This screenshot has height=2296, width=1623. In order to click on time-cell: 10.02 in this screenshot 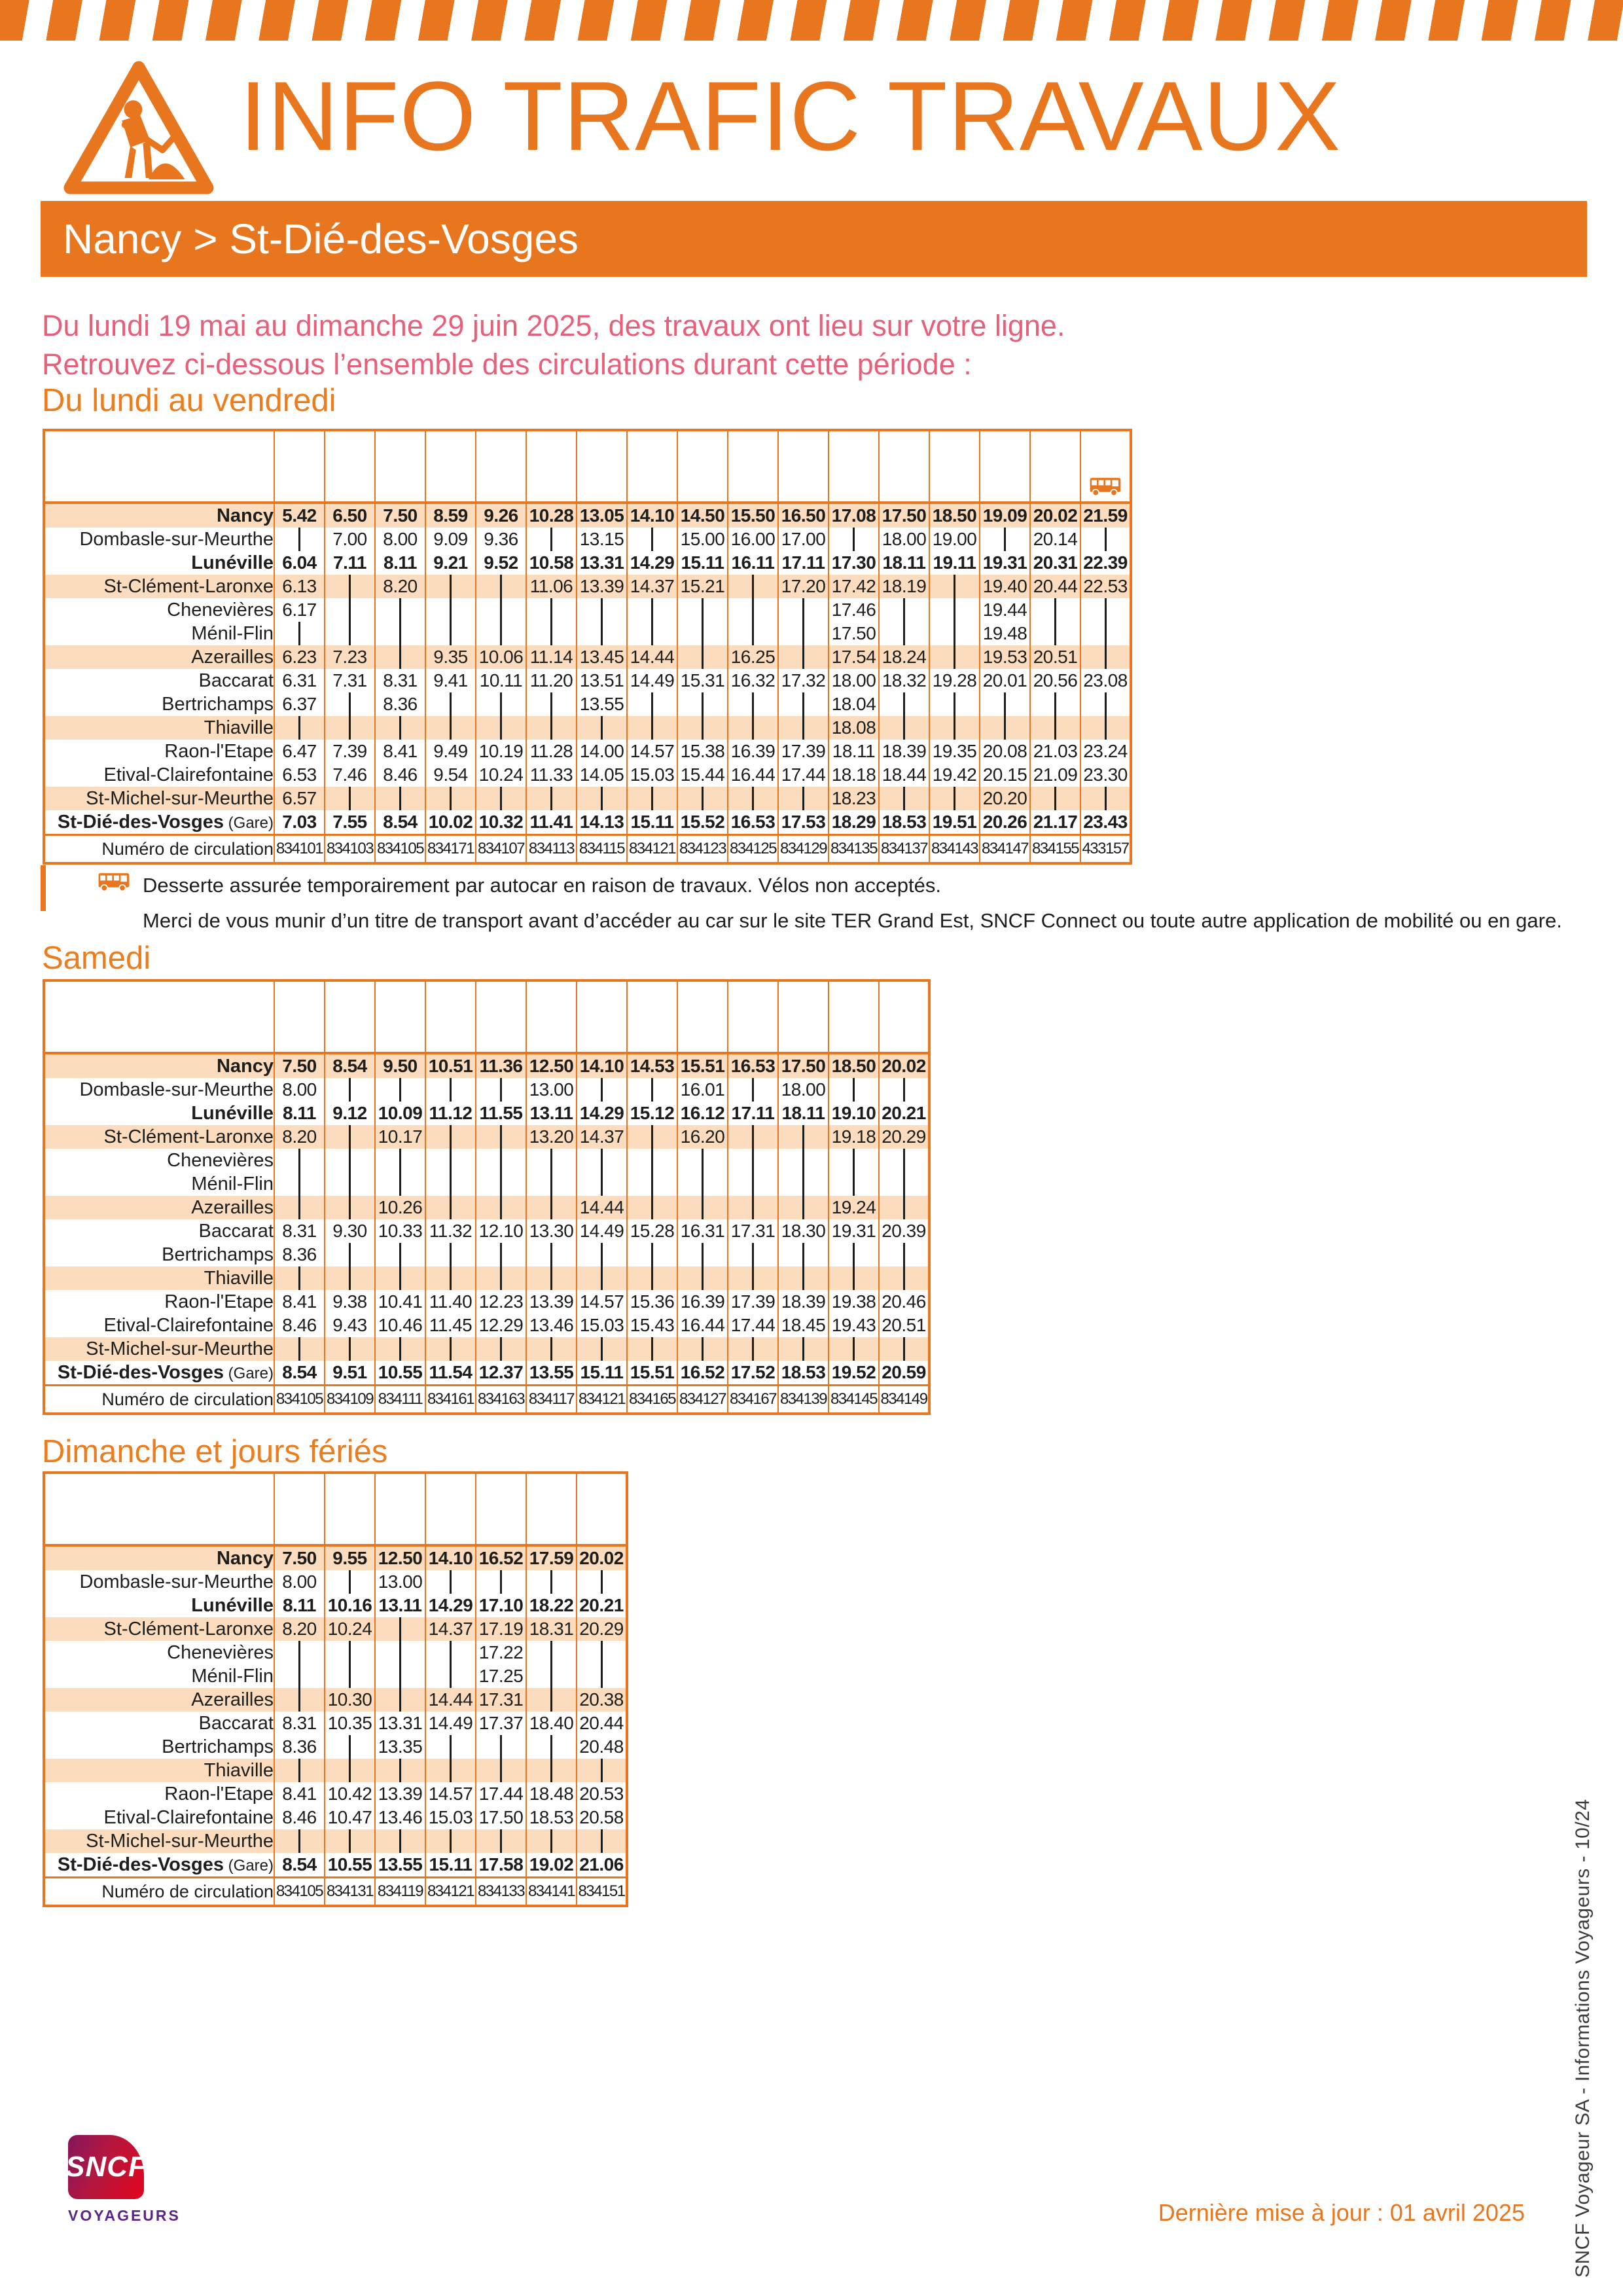, I will do `click(451, 822)`.